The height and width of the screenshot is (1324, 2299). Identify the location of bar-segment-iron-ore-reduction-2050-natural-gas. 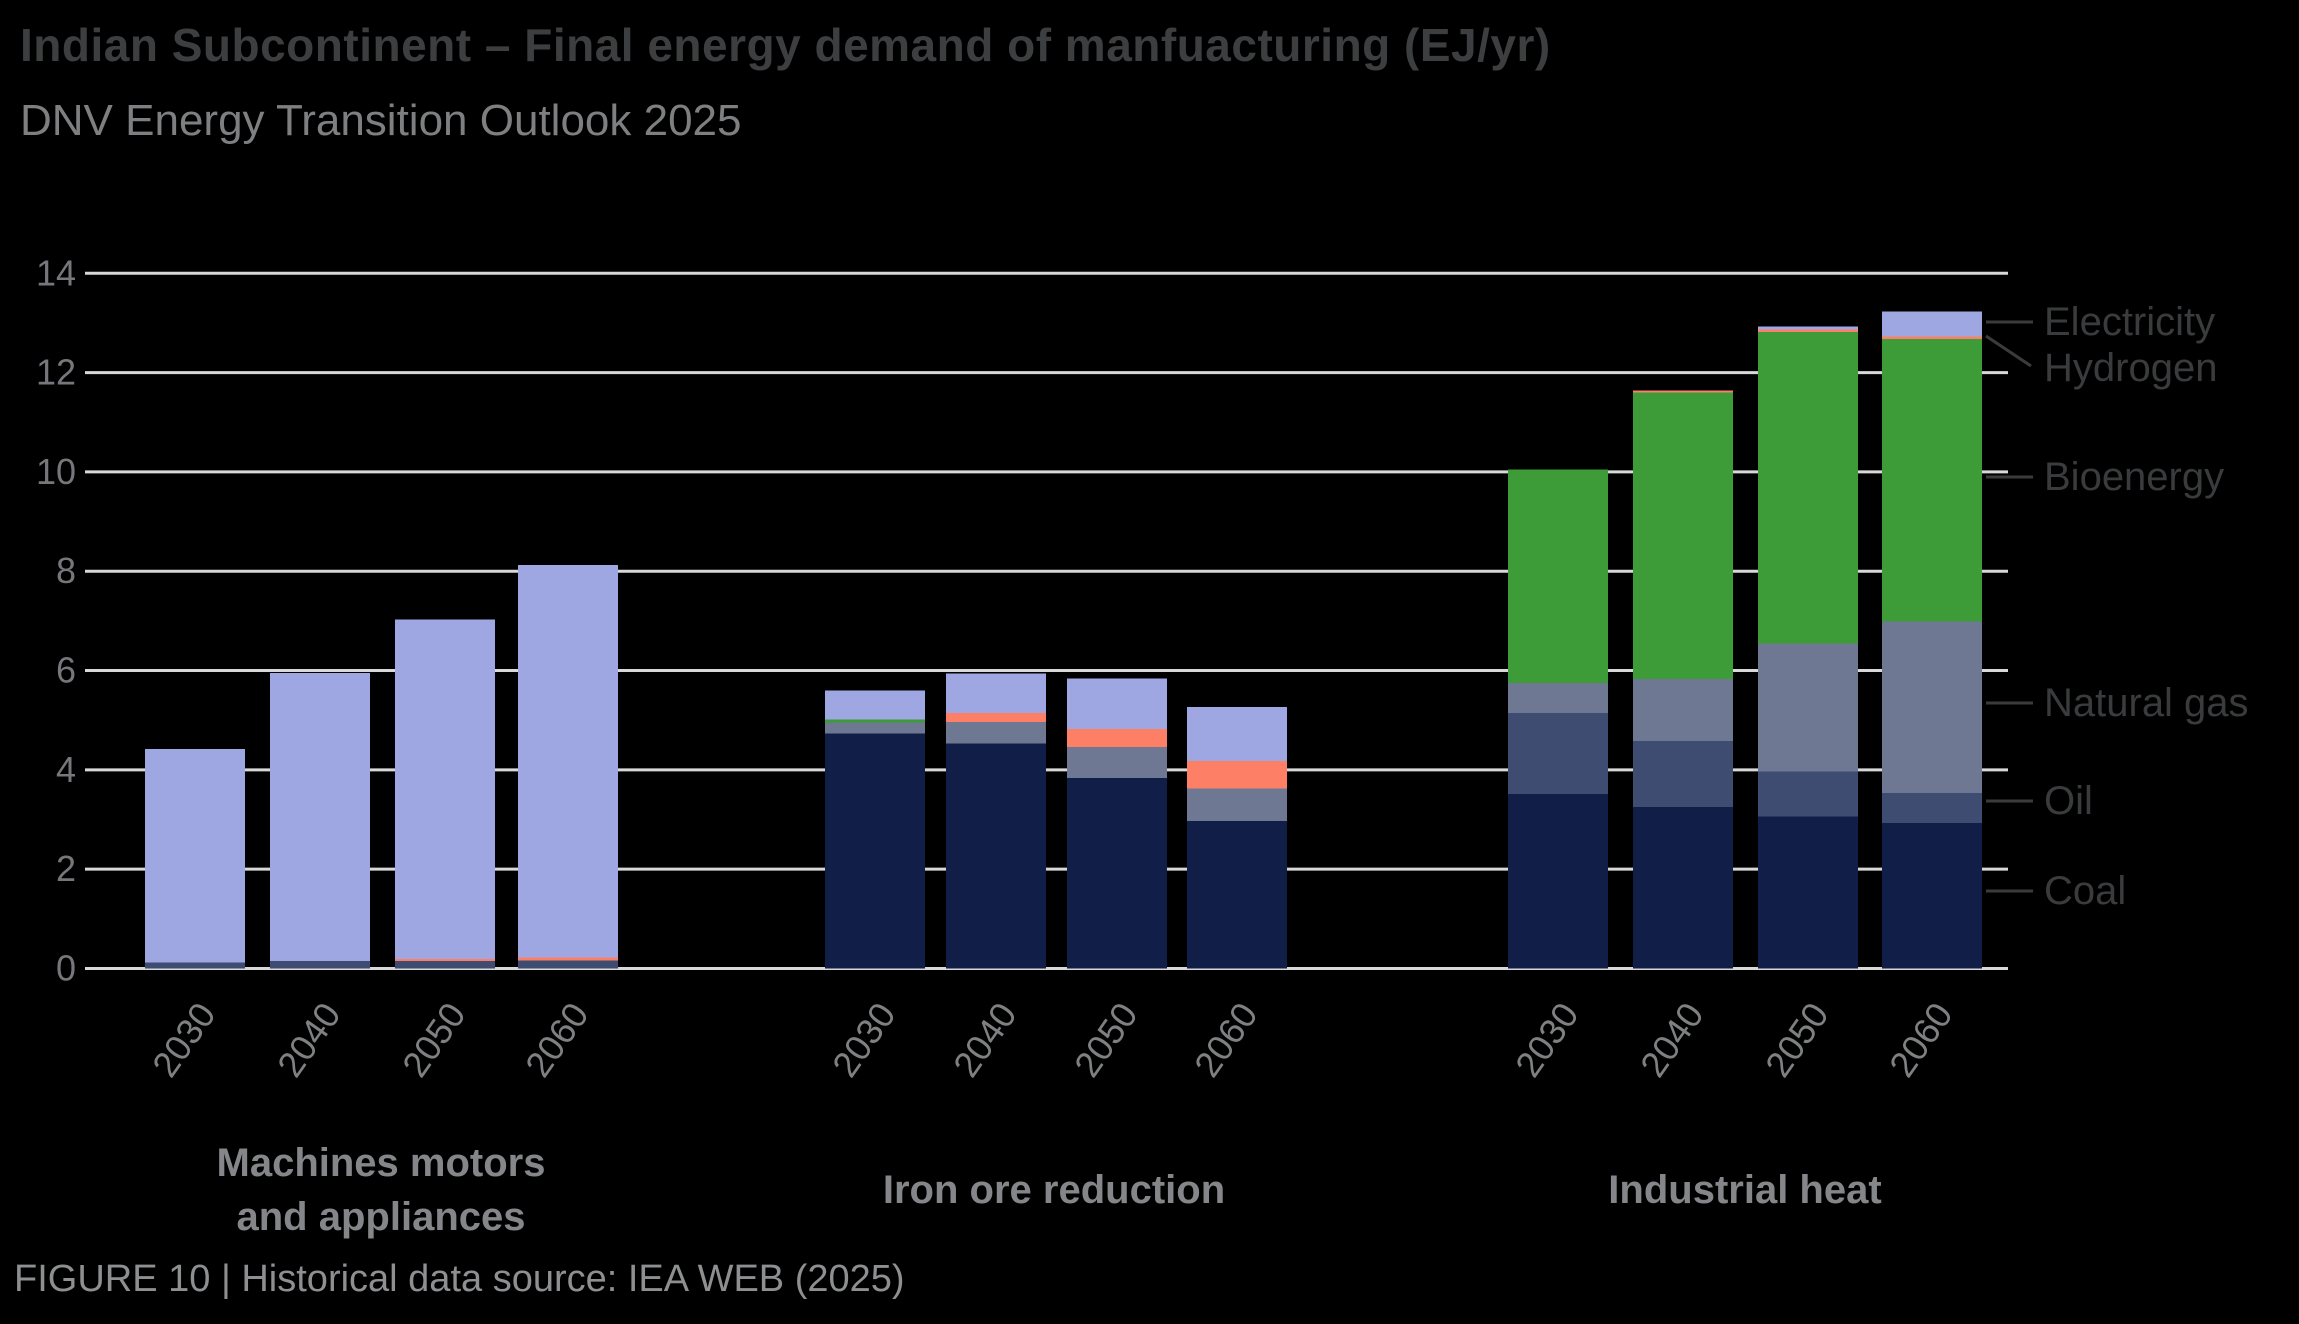
(1117, 762).